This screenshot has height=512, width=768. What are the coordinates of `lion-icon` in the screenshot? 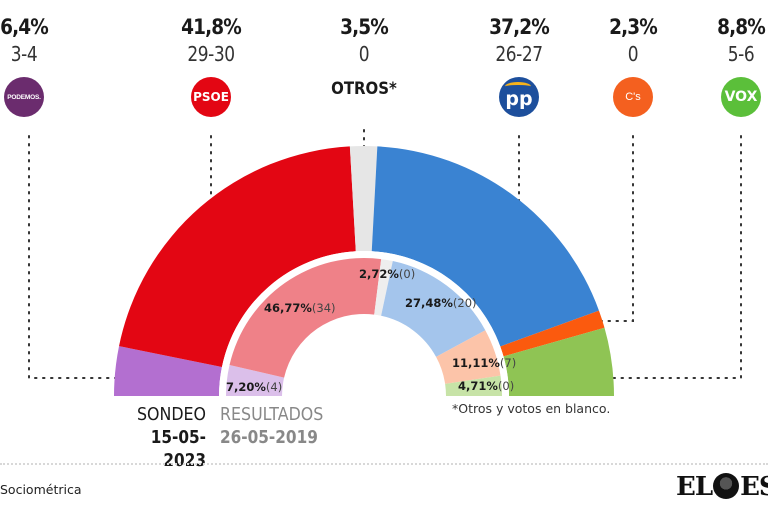 It's located at (726, 486).